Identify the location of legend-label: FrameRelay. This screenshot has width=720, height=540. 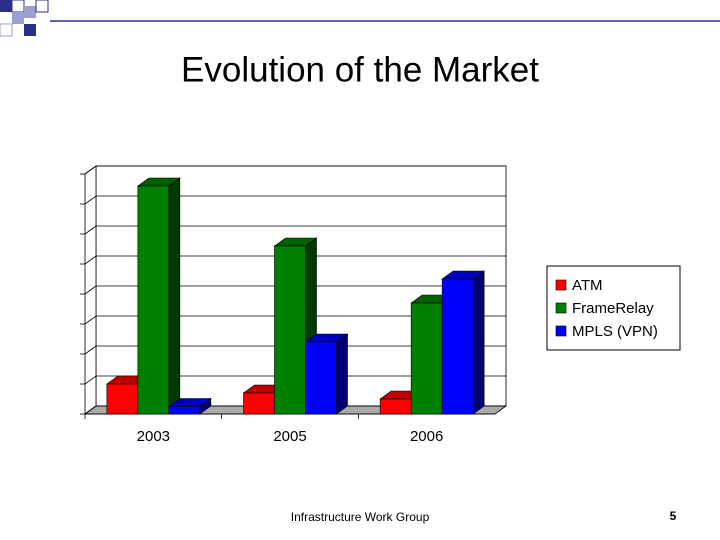
(613, 308).